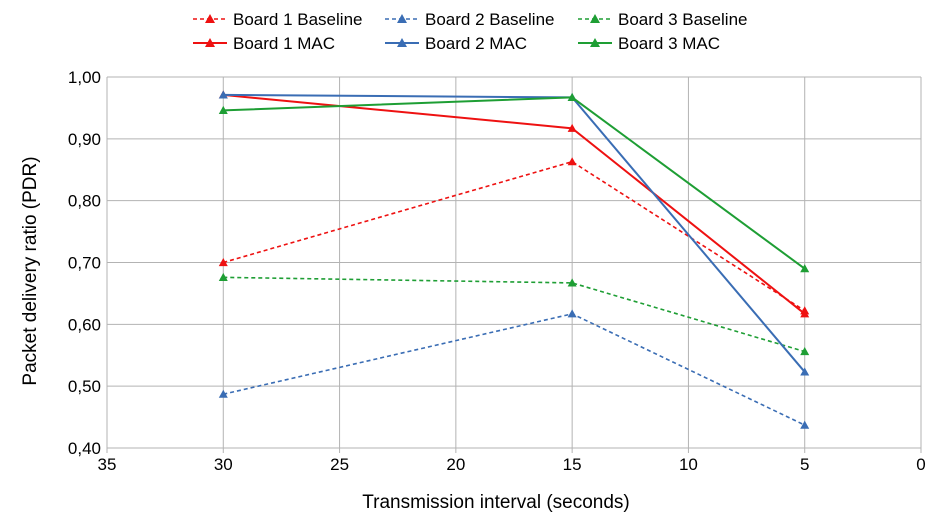 The image size is (945, 529). Describe the element at coordinates (496, 502) in the screenshot. I see `x-axis-title: Transmission interval (seconds)` at that location.